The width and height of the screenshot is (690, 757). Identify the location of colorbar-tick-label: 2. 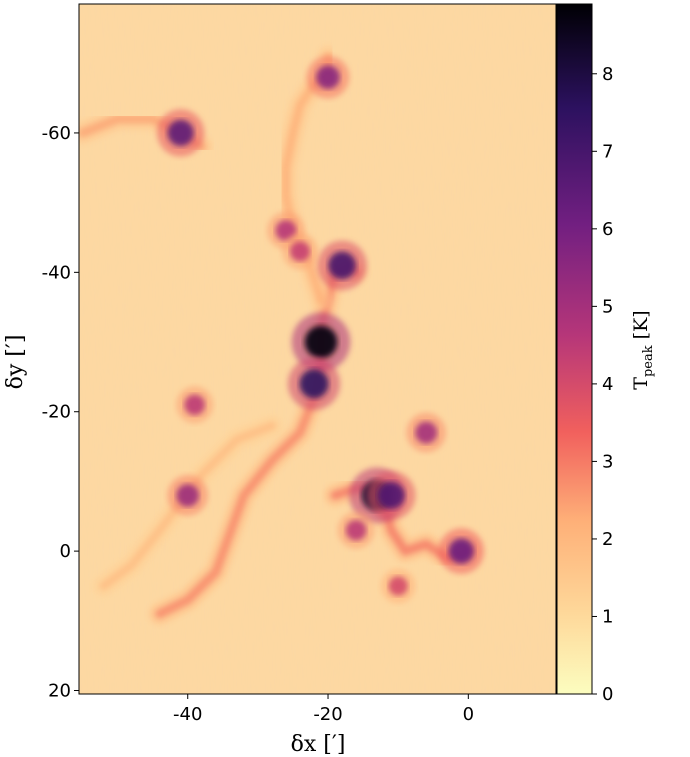
(607, 539).